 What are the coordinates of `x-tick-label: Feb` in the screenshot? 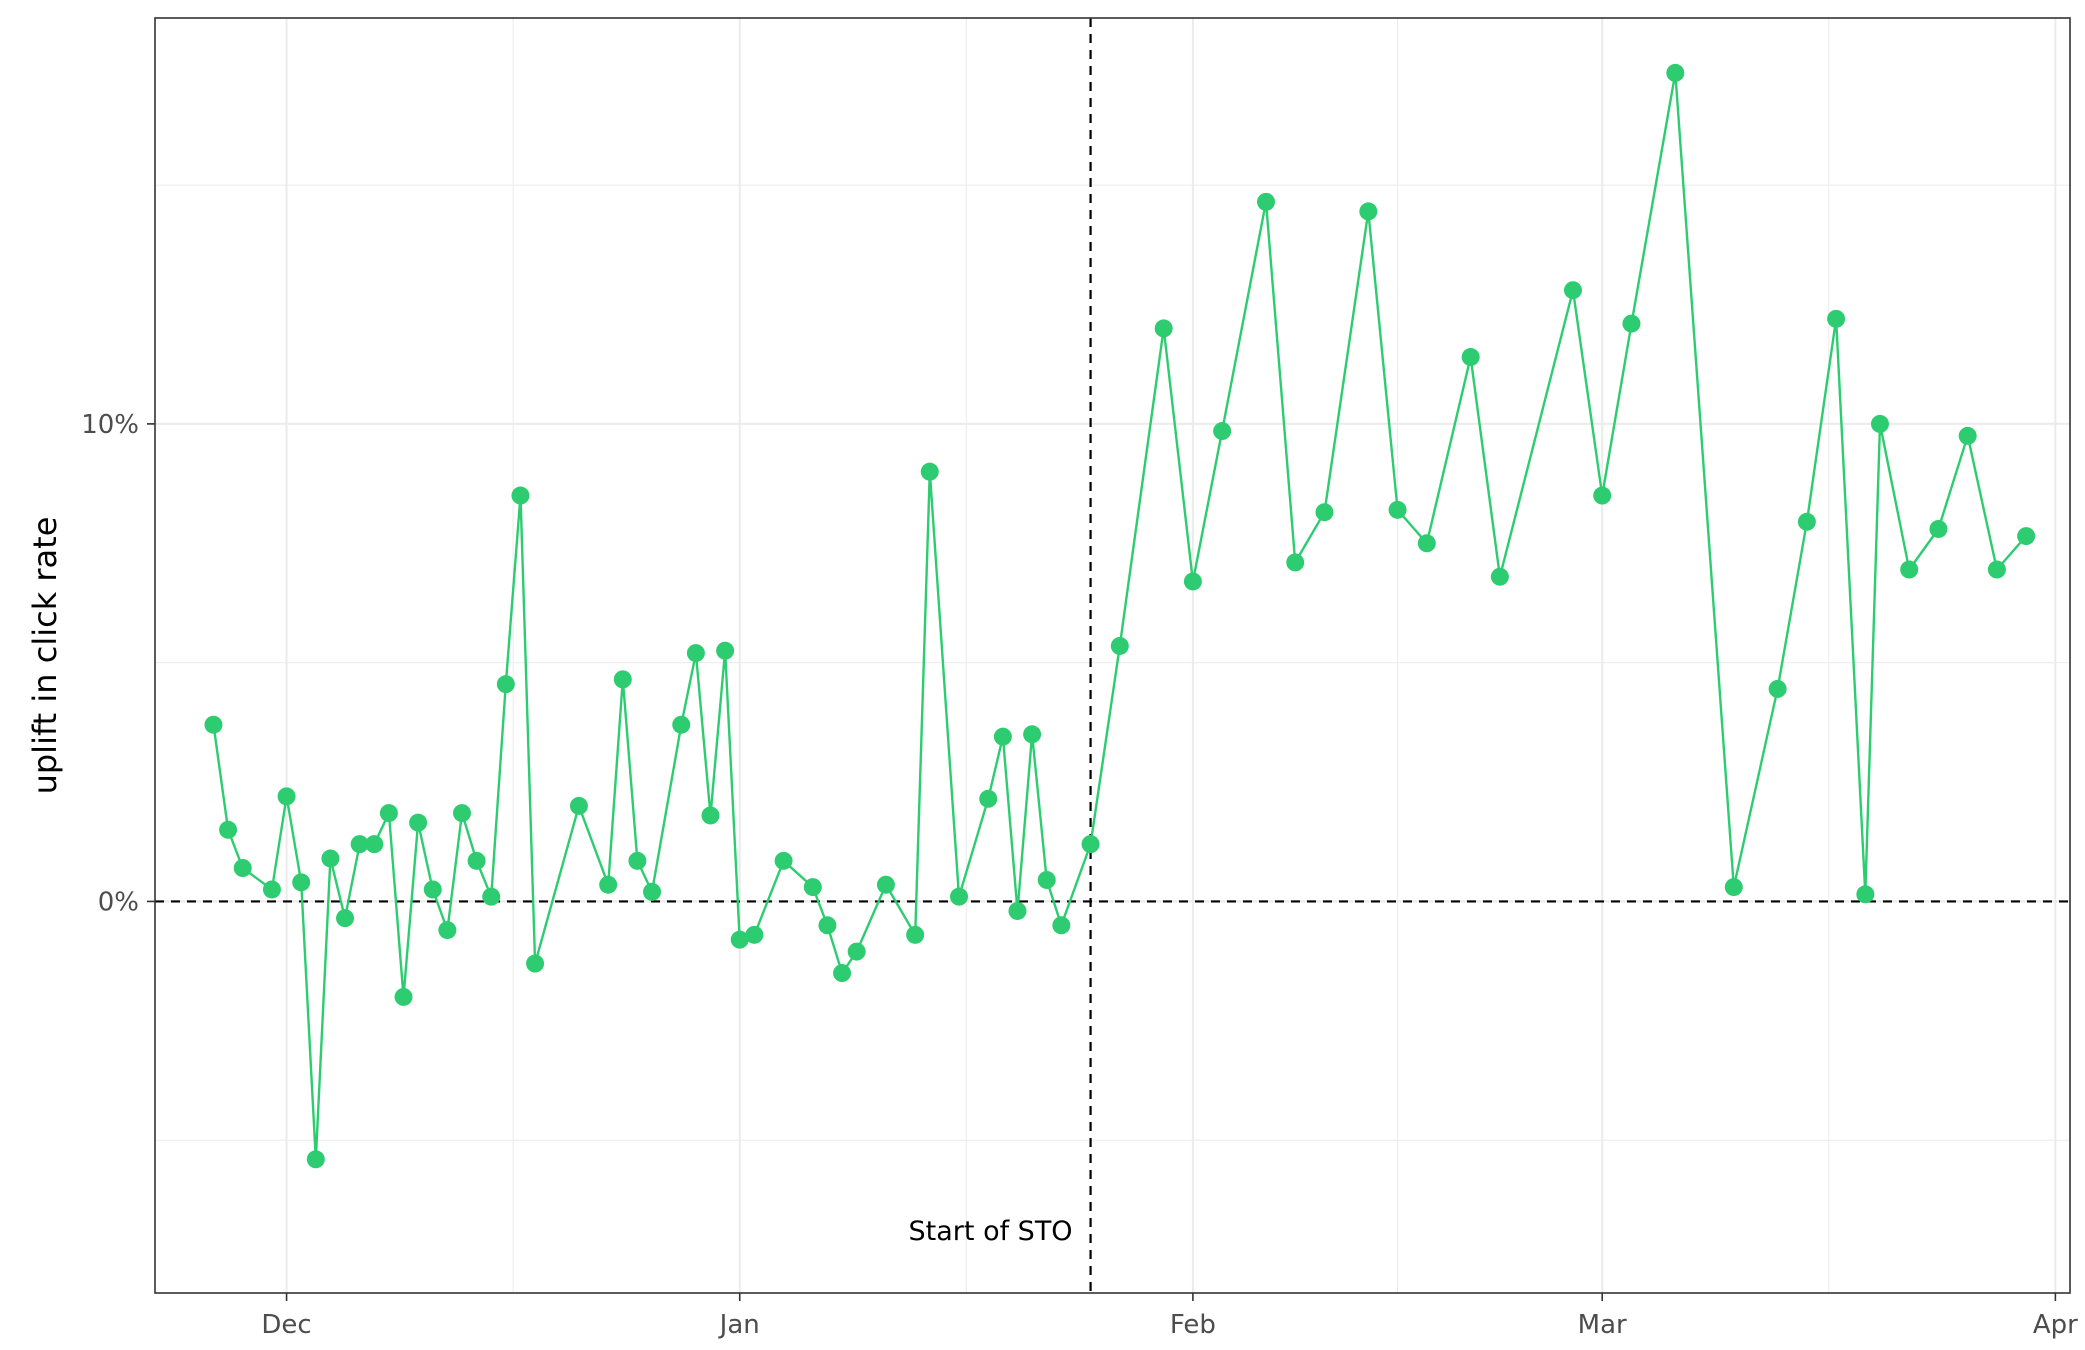 It's located at (1193, 1325).